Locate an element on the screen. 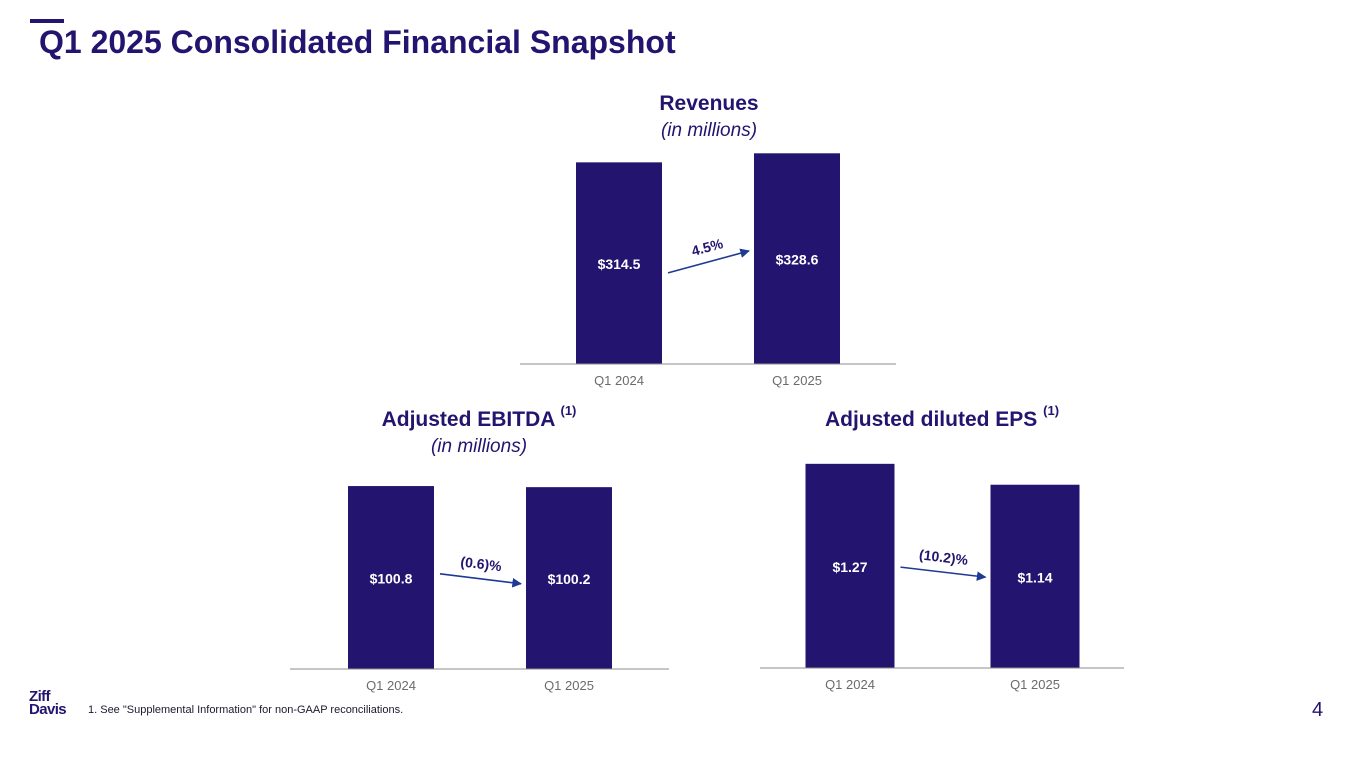  ebitda-value-label-1: $100.8 is located at coordinates (391, 579).